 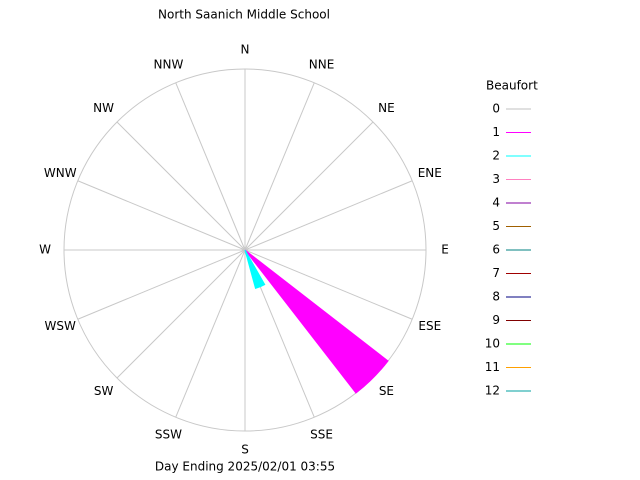 What do you see at coordinates (496, 156) in the screenshot?
I see `legend-label: 2` at bounding box center [496, 156].